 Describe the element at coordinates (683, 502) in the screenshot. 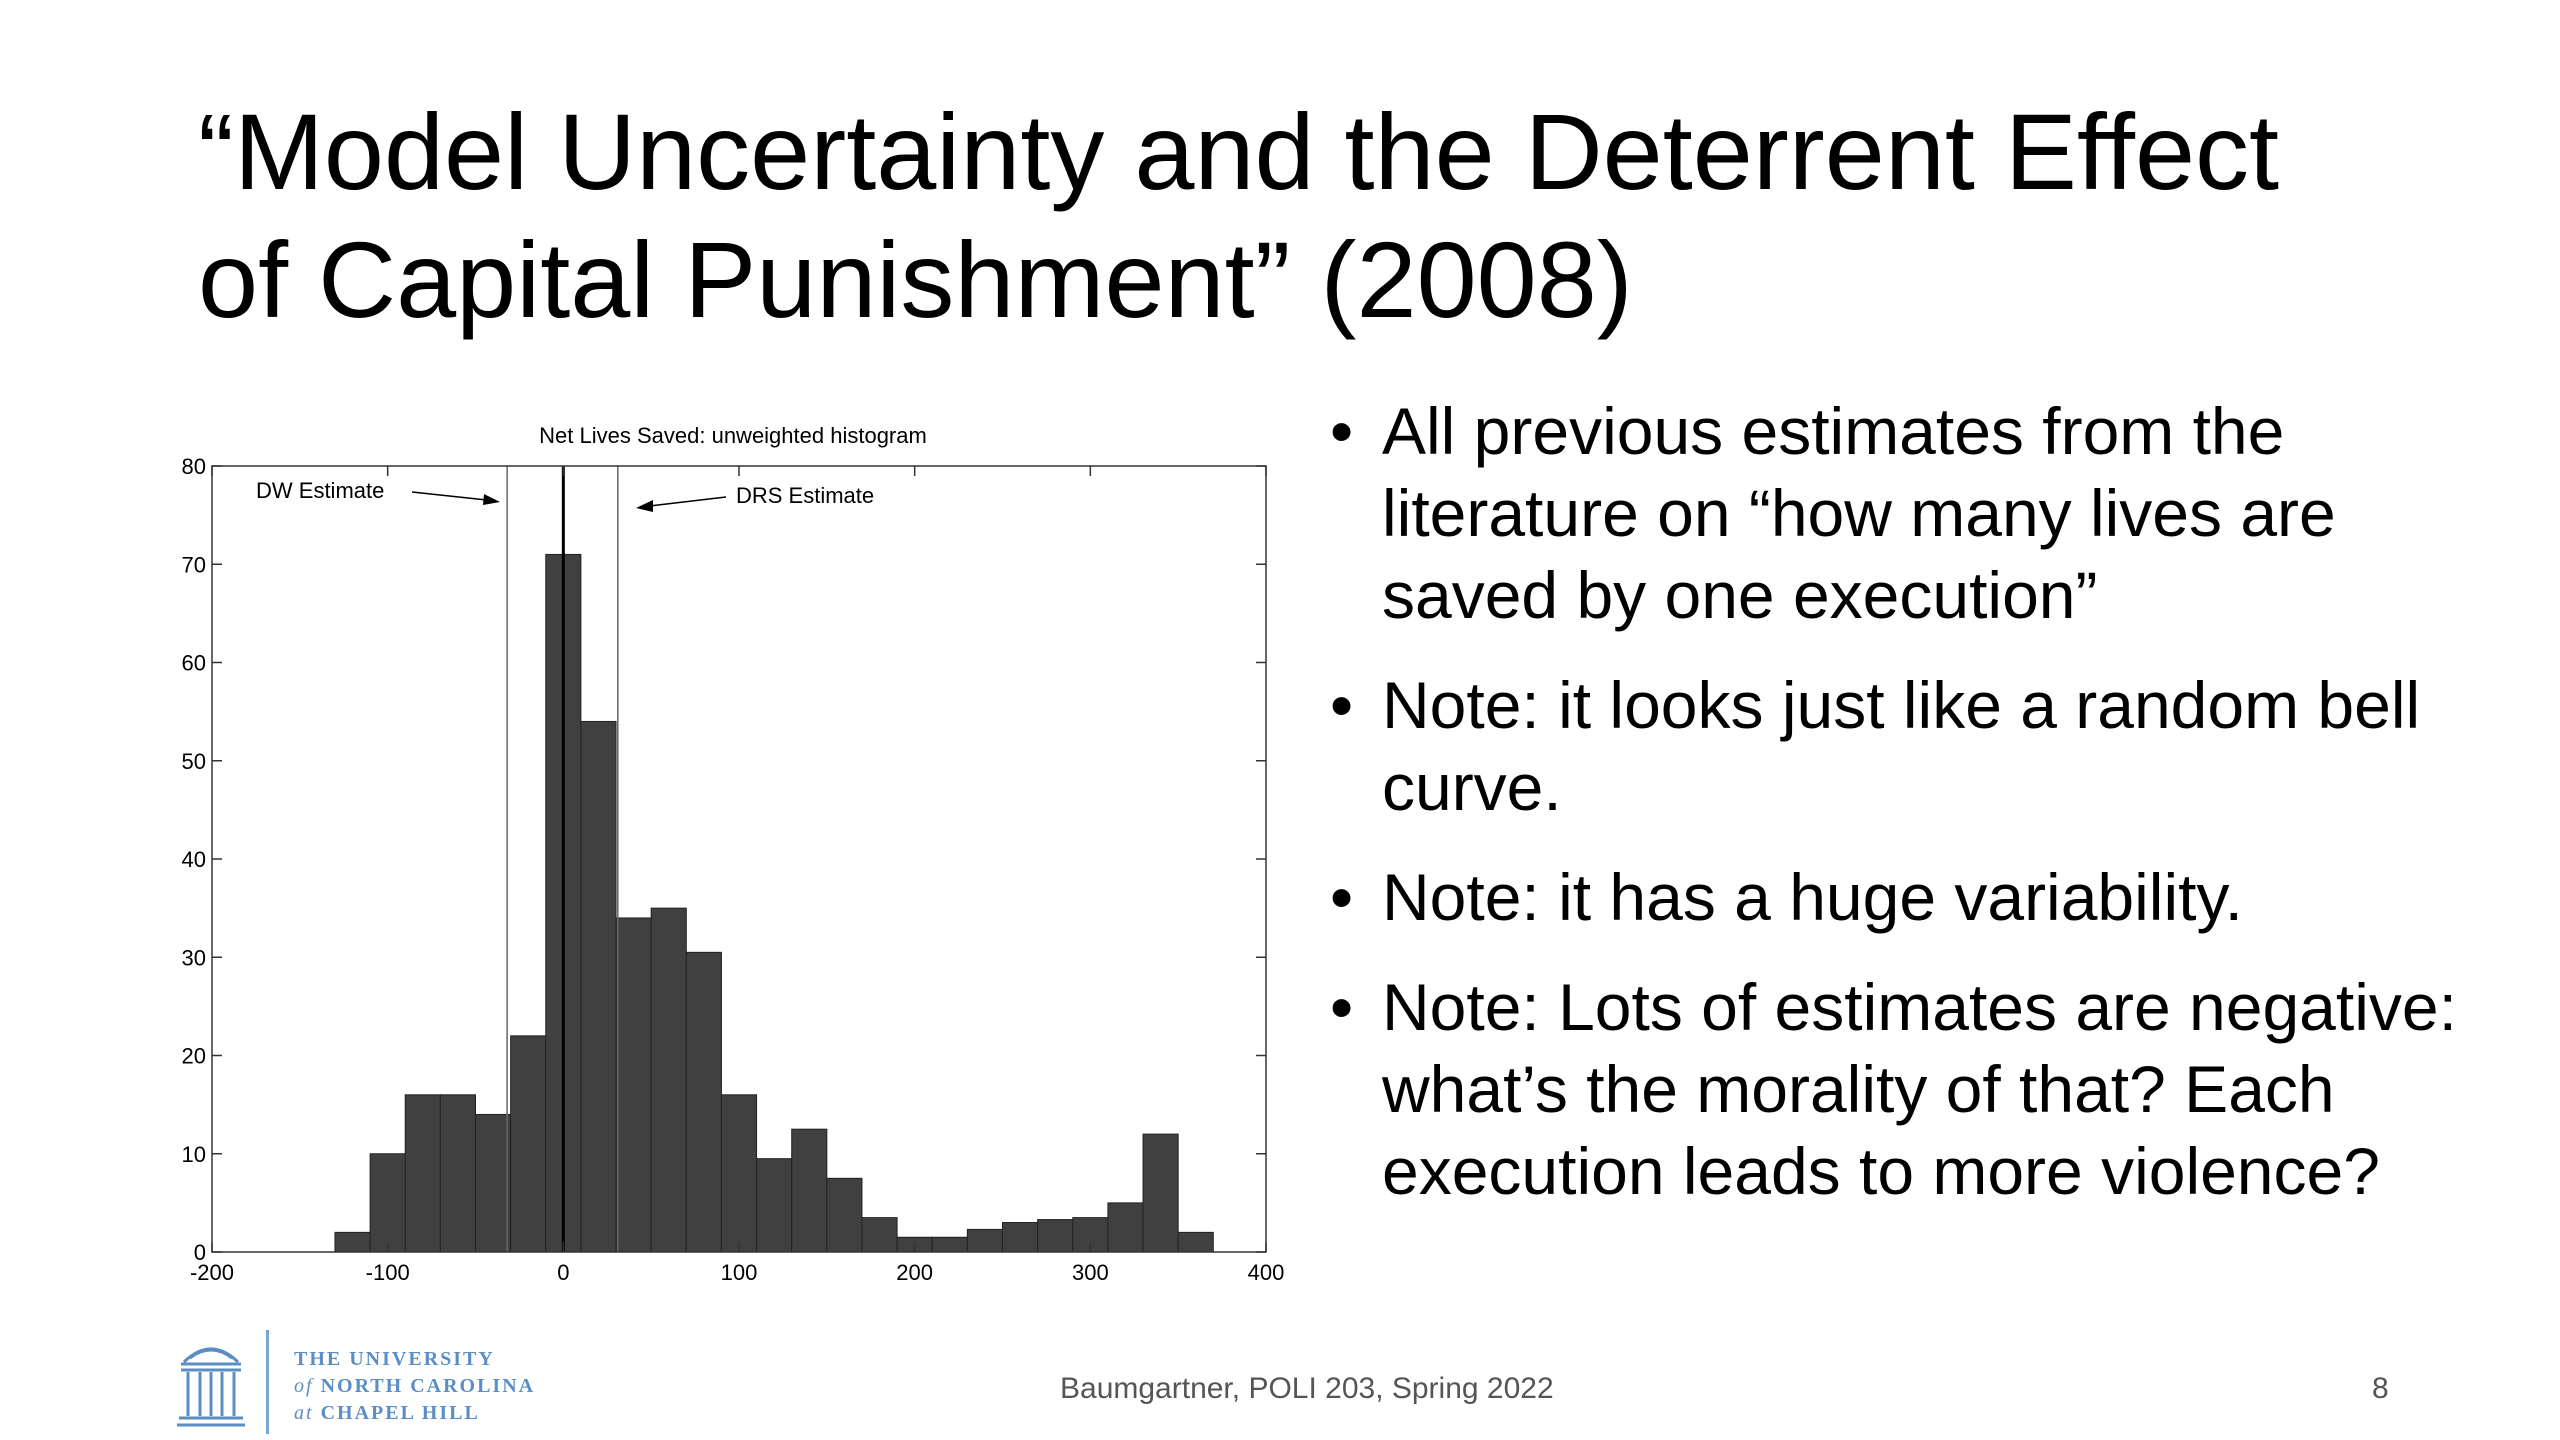

I see `drs-estimate-arrow-line` at that location.